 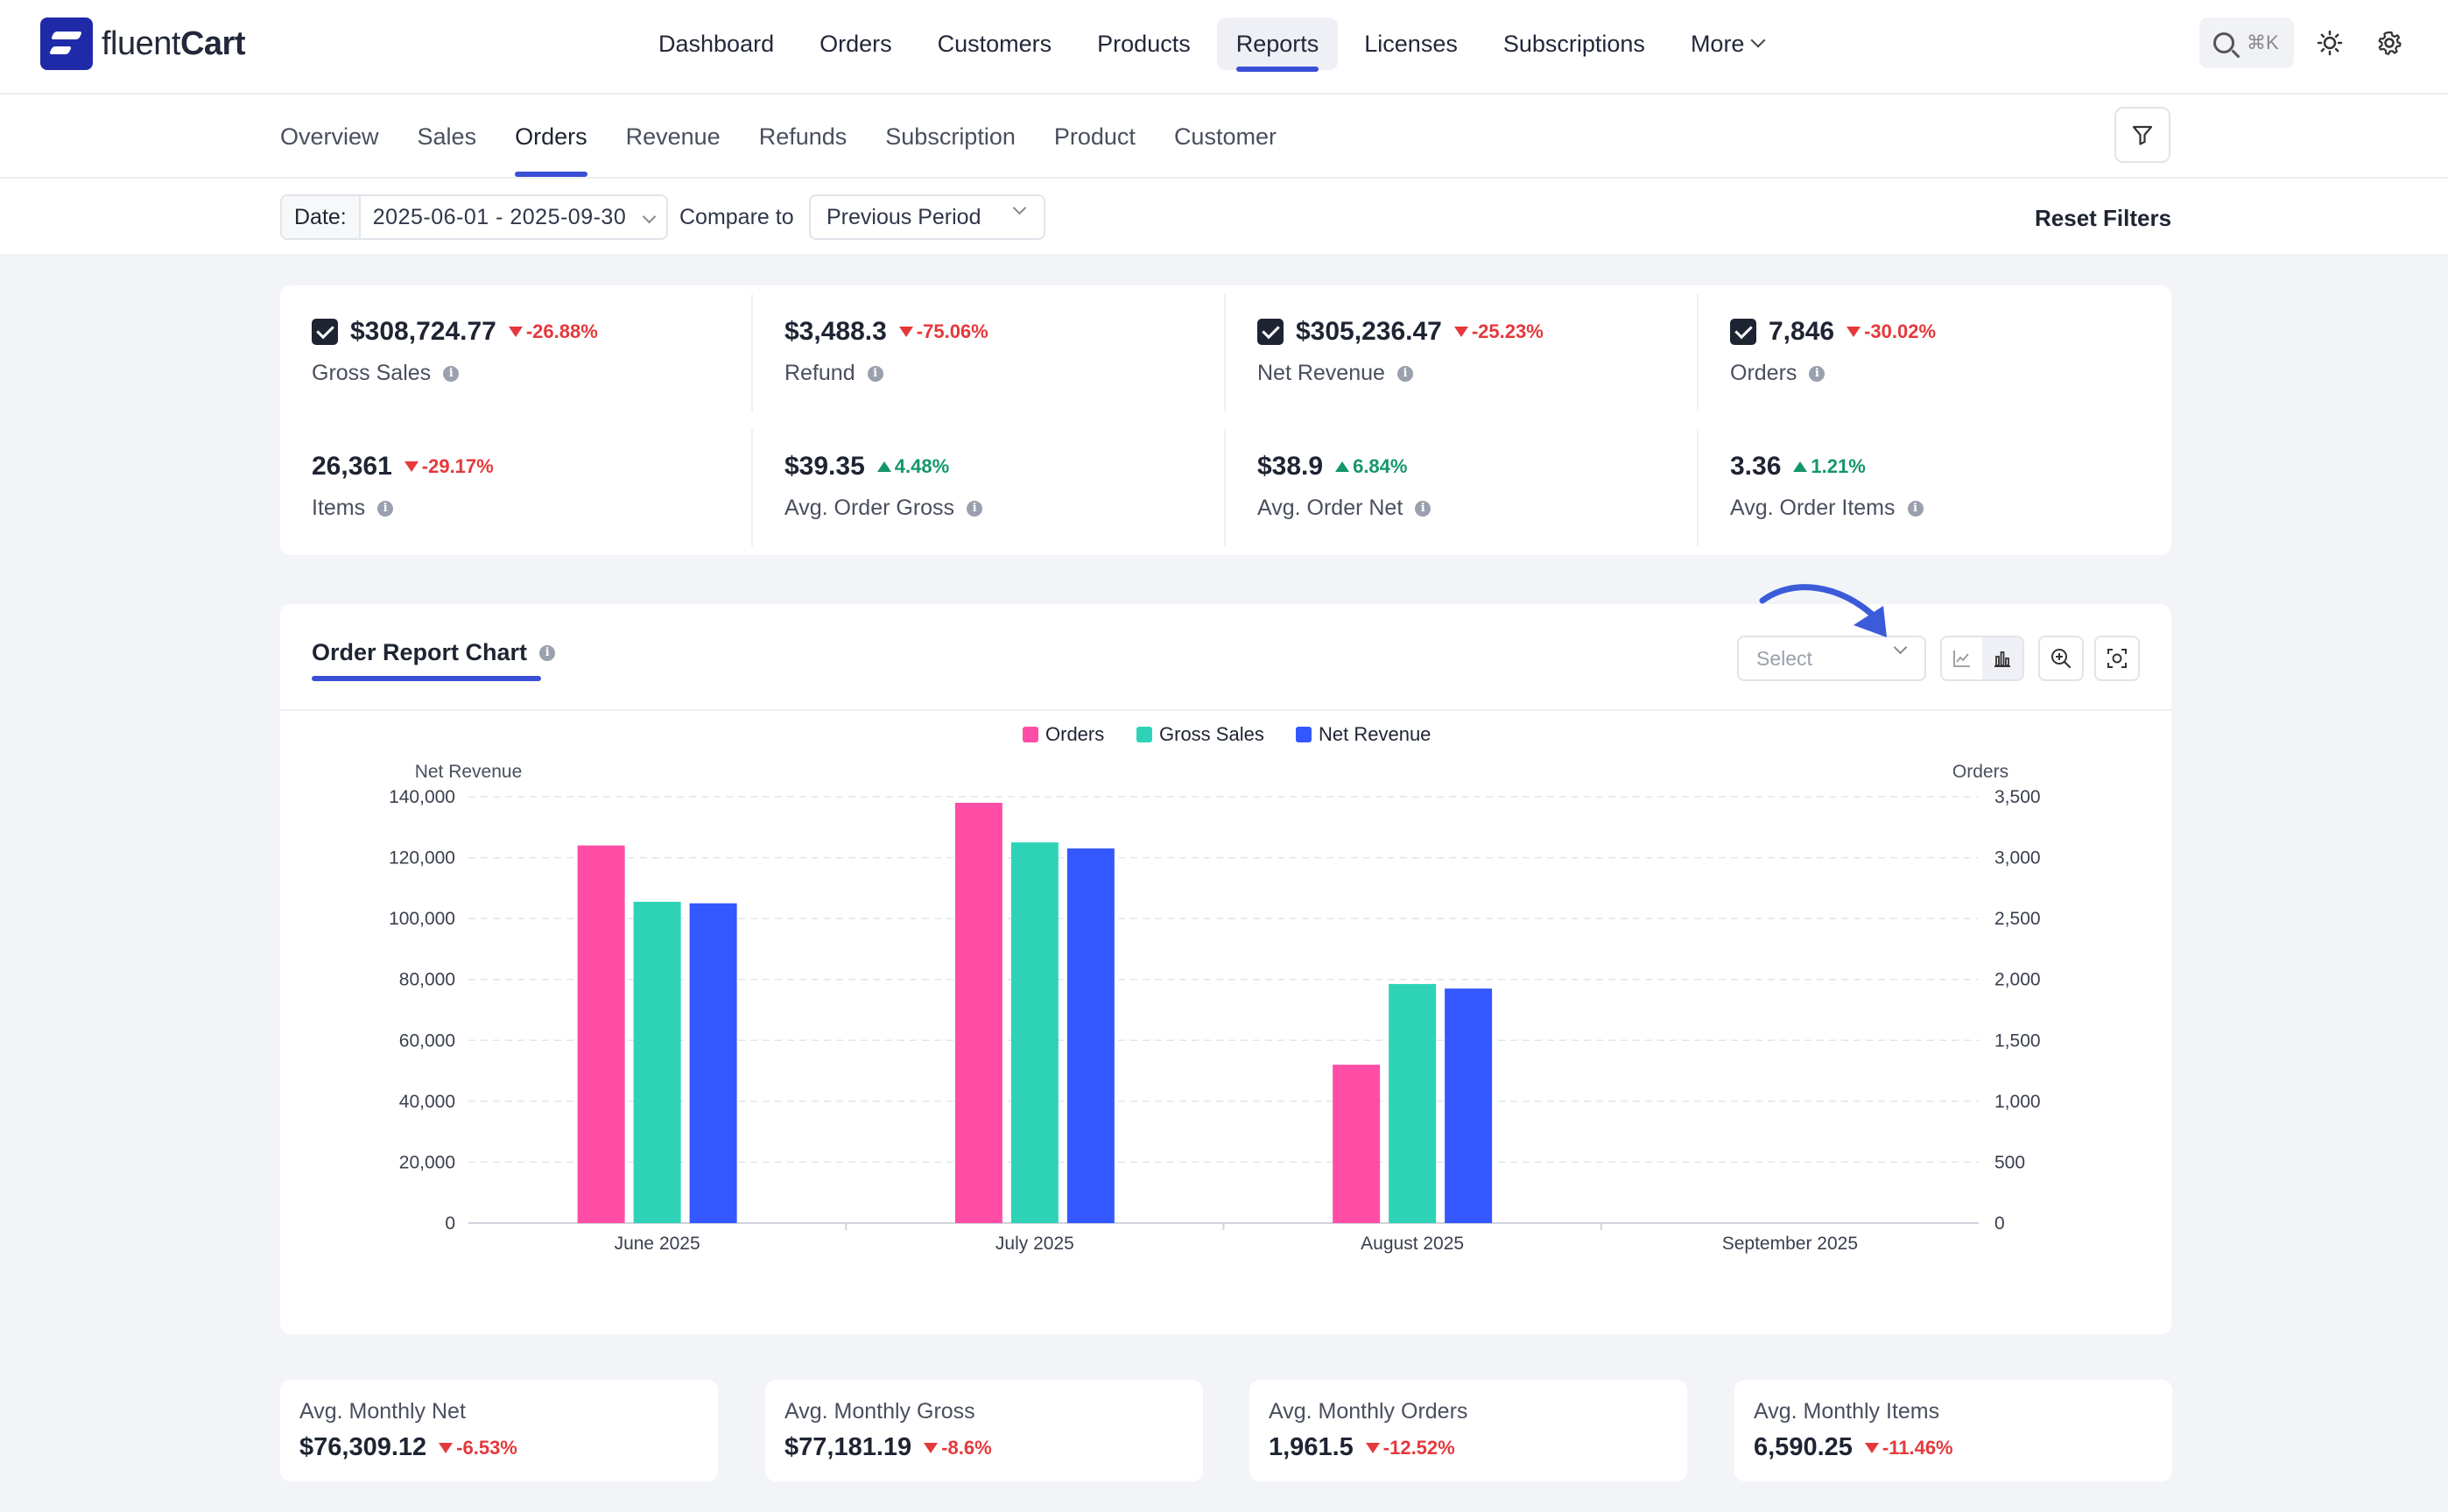 I want to click on avg-value: $77,181.19, so click(x=848, y=1447).